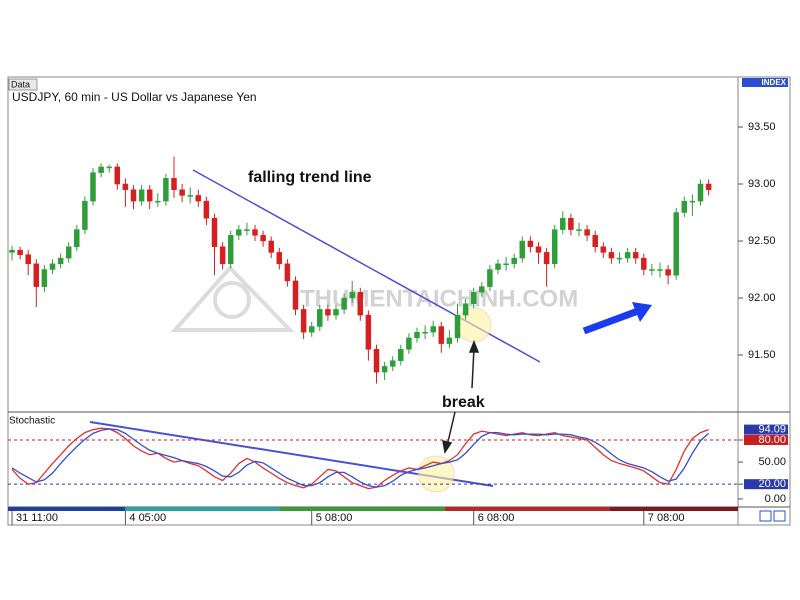 Image resolution: width=800 pixels, height=600 pixels. I want to click on x-tick-label: 31 11:00, so click(37, 518).